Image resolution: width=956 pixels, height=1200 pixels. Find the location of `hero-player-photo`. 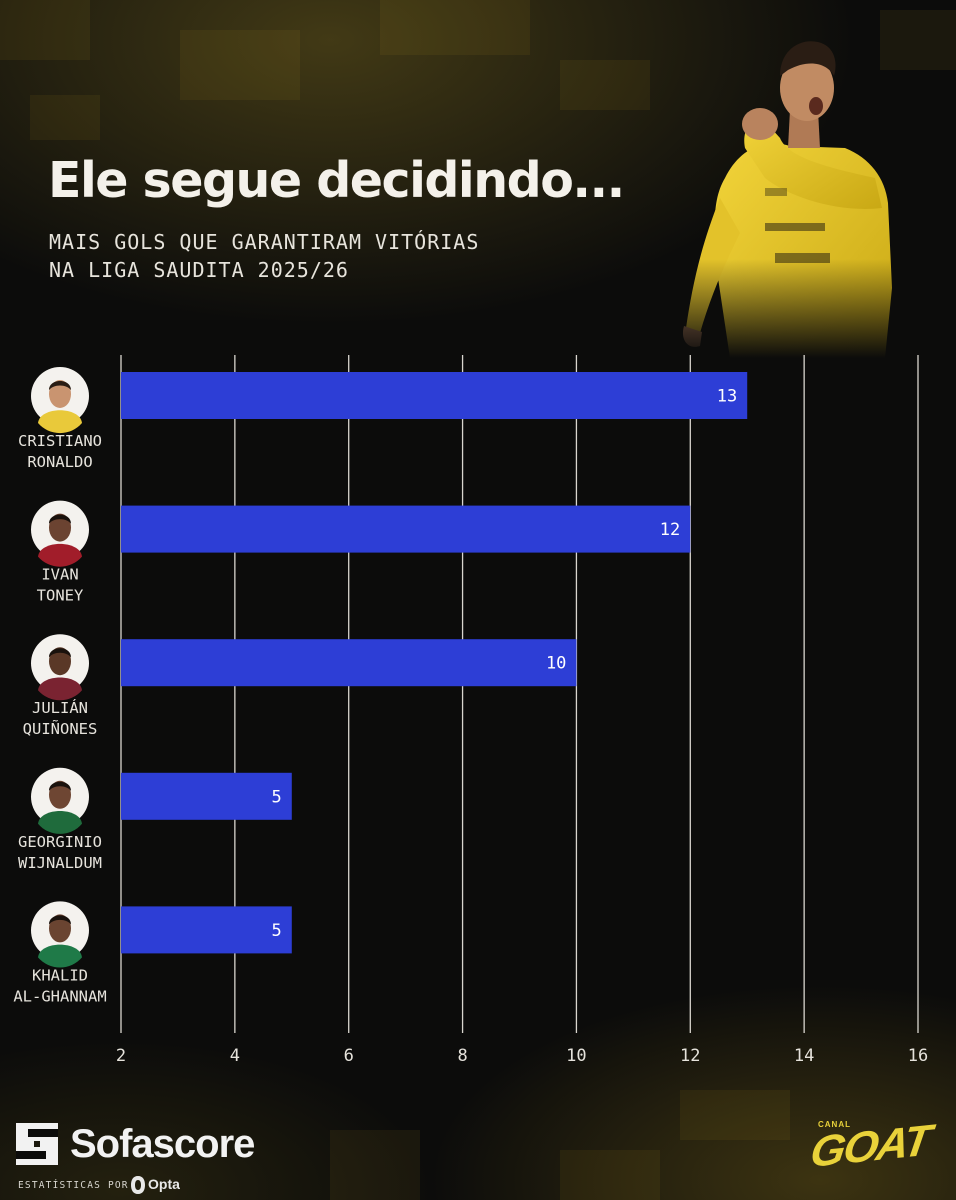

hero-player-photo is located at coordinates (785, 193).